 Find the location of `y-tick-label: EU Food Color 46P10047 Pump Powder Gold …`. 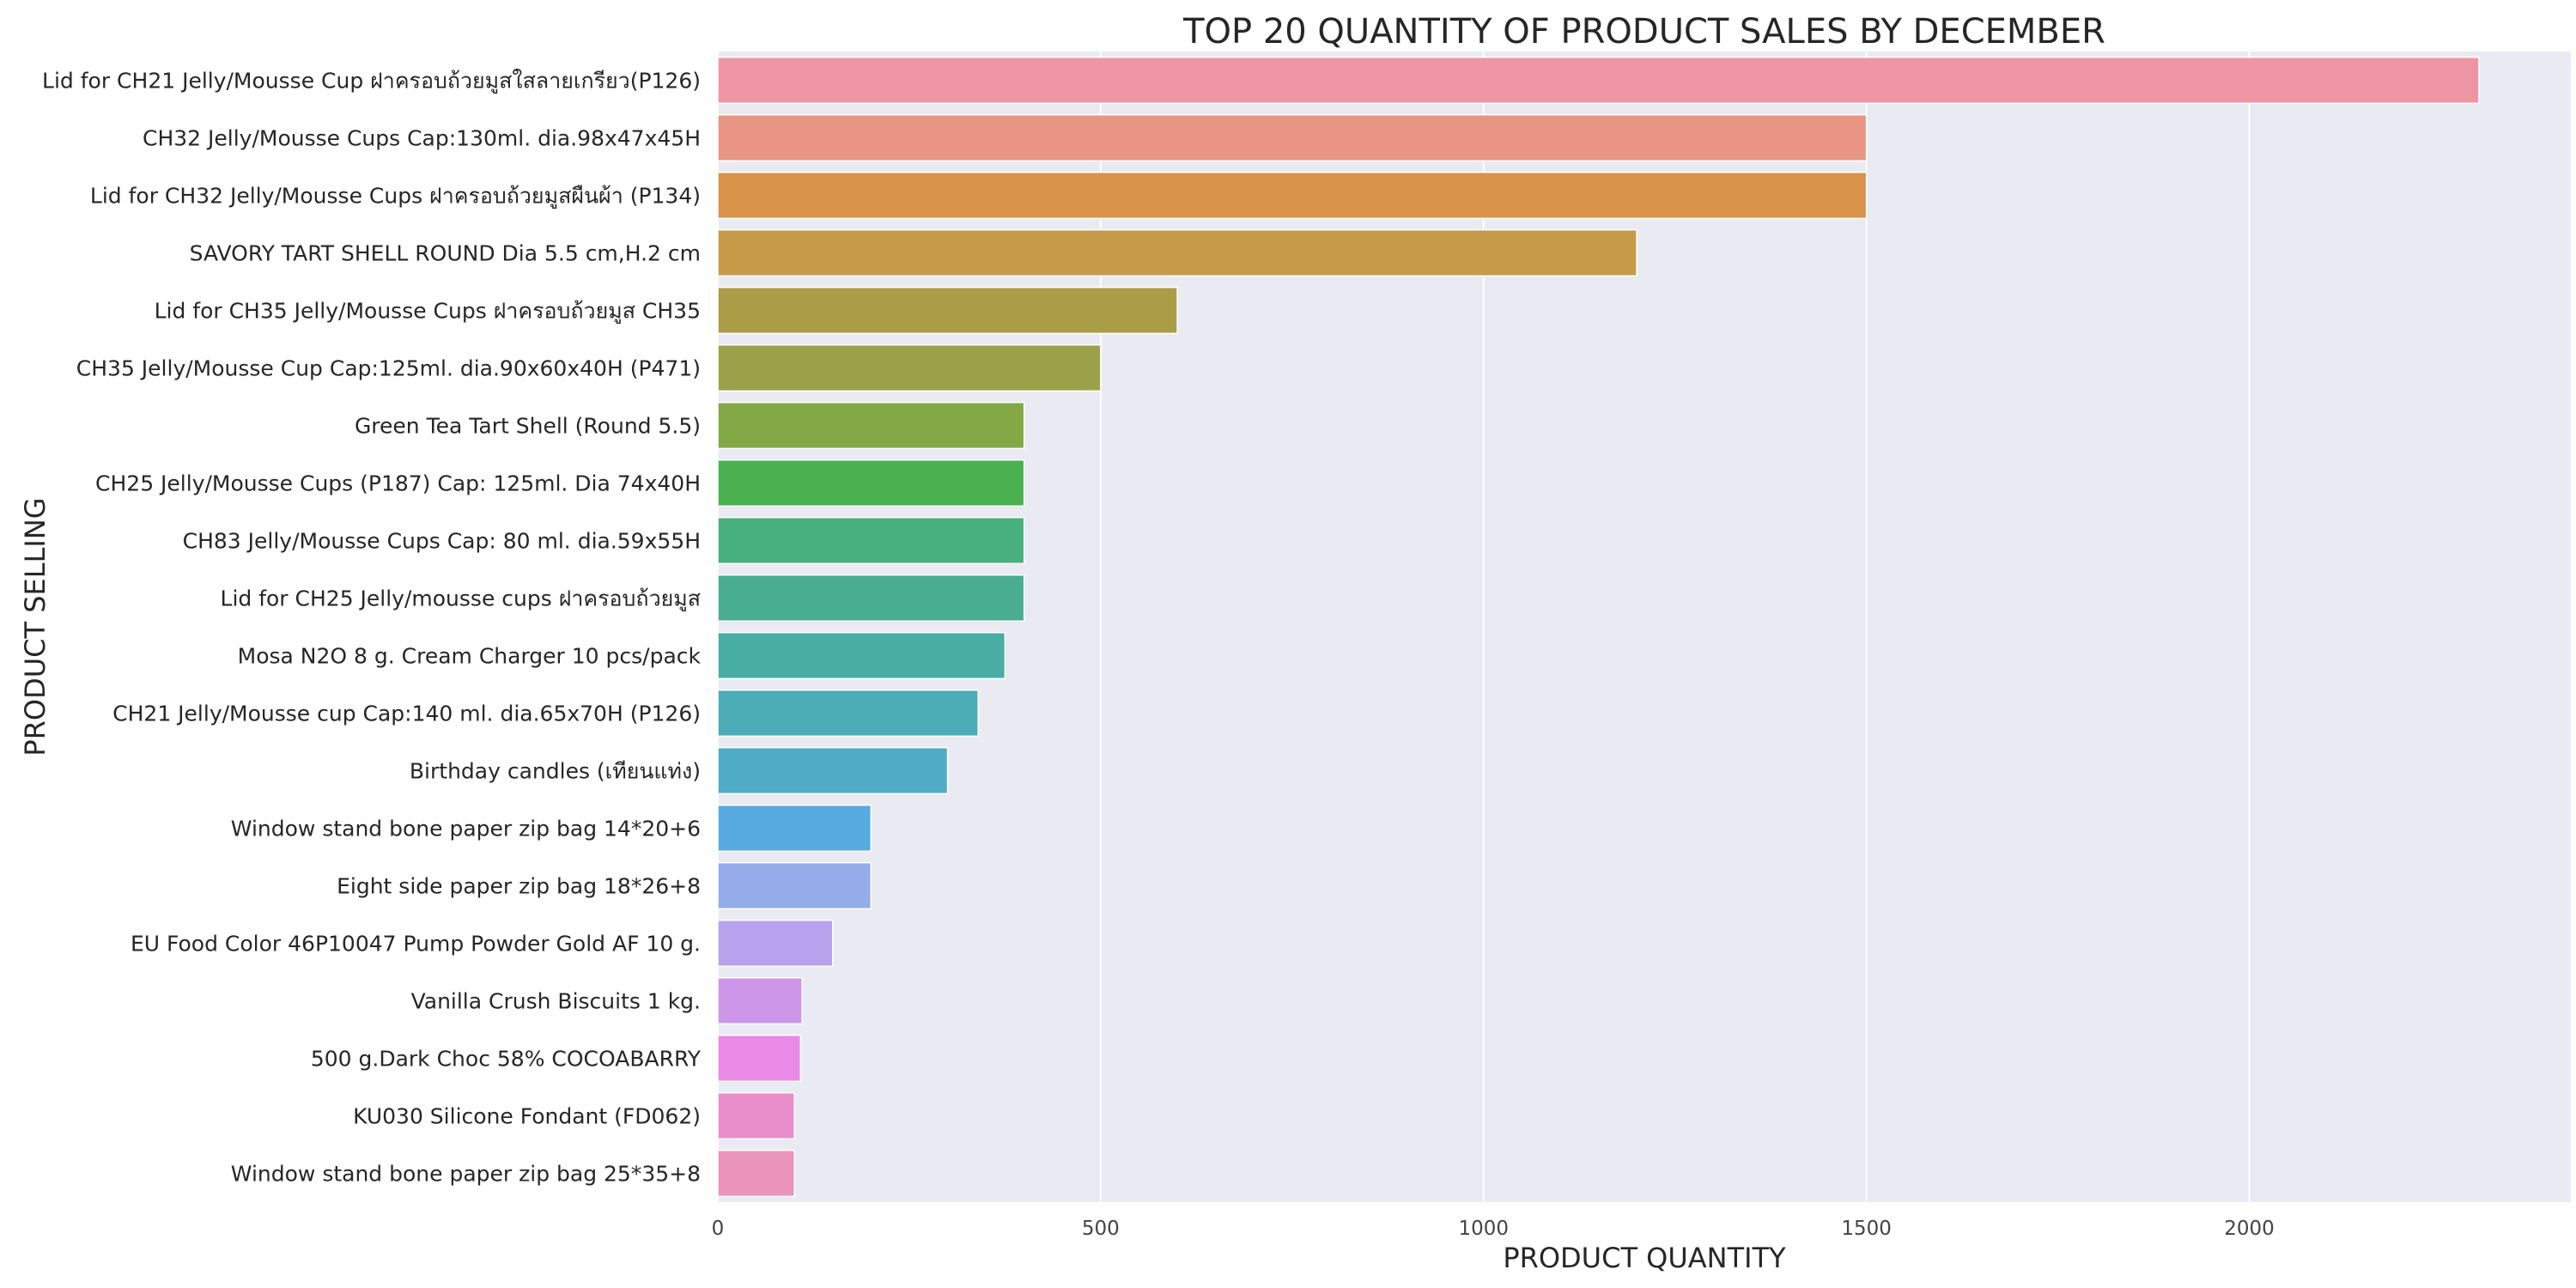

y-tick-label: EU Food Color 46P10047 Pump Powder Gold … is located at coordinates (416, 944).